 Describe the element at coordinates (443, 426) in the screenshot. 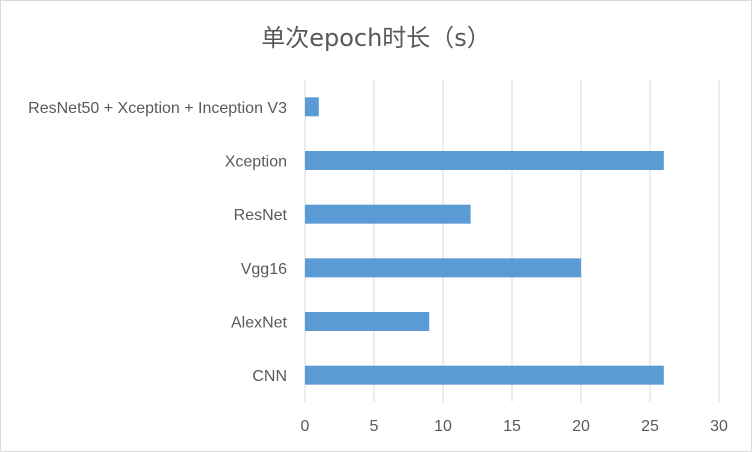

I see `x-tick-label: 10` at that location.